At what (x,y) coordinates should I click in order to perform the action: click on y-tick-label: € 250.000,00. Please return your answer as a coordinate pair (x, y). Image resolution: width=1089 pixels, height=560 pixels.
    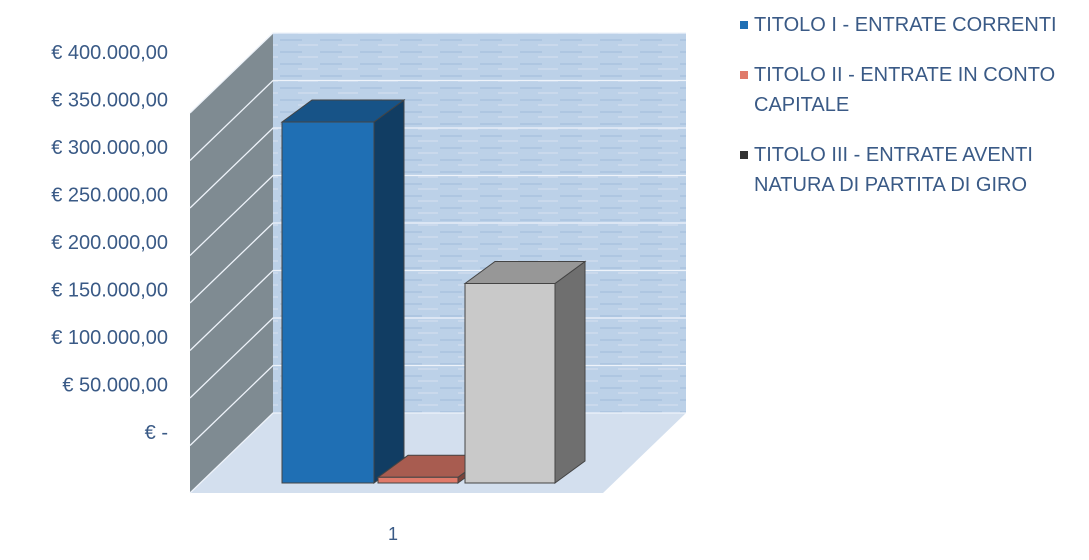
    Looking at the image, I should click on (109, 196).